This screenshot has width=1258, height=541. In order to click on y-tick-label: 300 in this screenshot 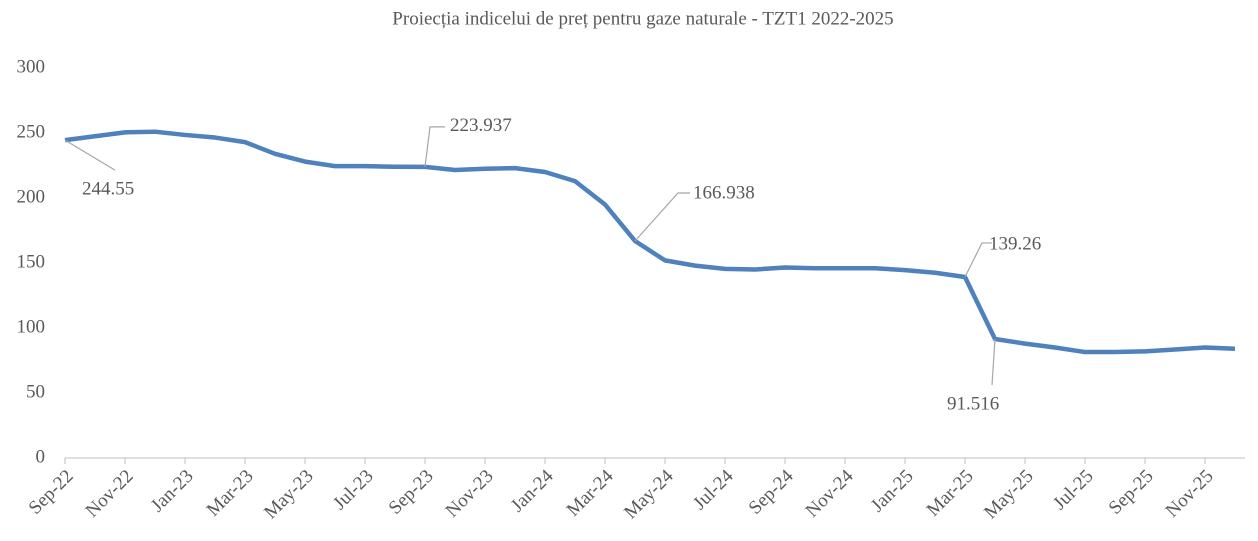, I will do `click(31, 66)`.